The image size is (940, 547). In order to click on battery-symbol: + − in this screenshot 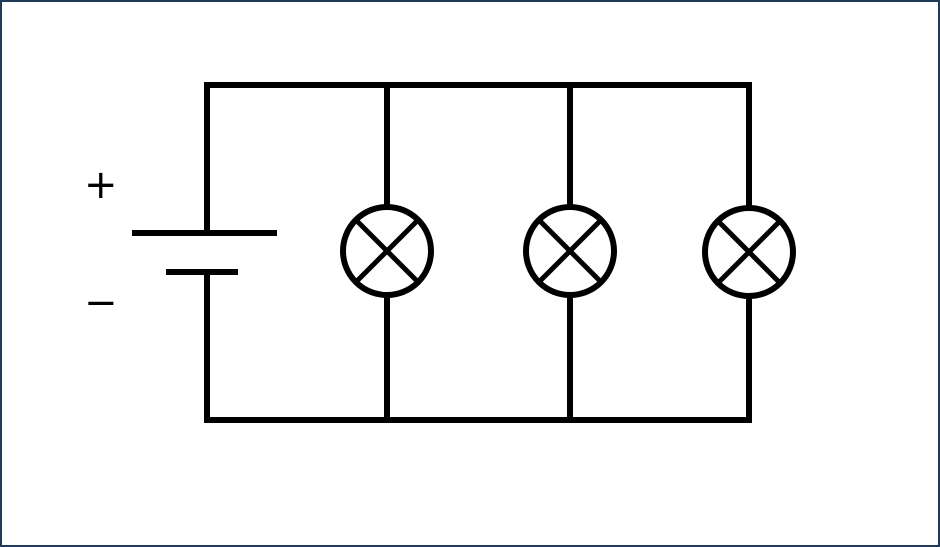, I will do `click(180, 244)`.